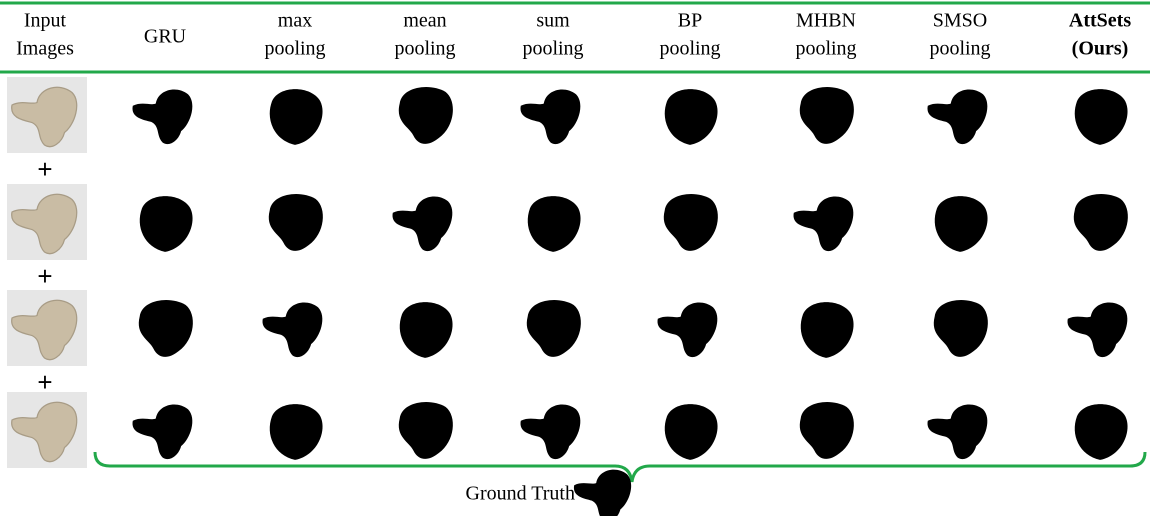  I want to click on column-header: AttSets, so click(1100, 21).